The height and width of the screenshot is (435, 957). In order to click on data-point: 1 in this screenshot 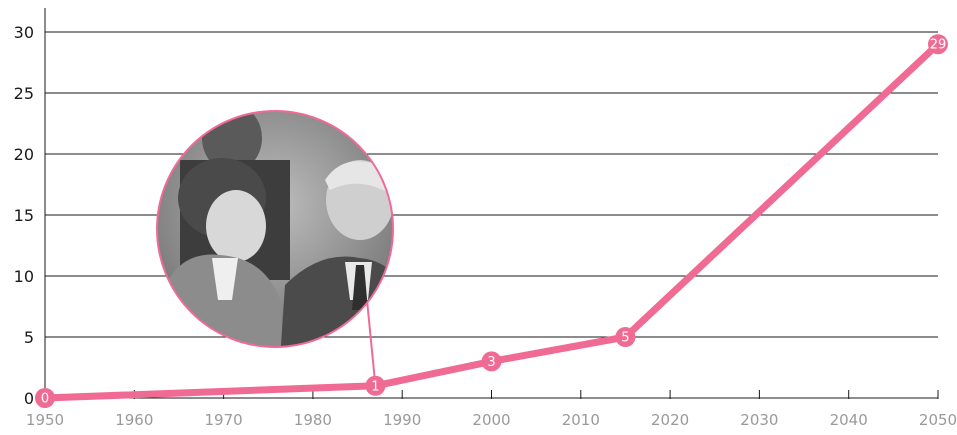, I will do `click(375, 385)`.